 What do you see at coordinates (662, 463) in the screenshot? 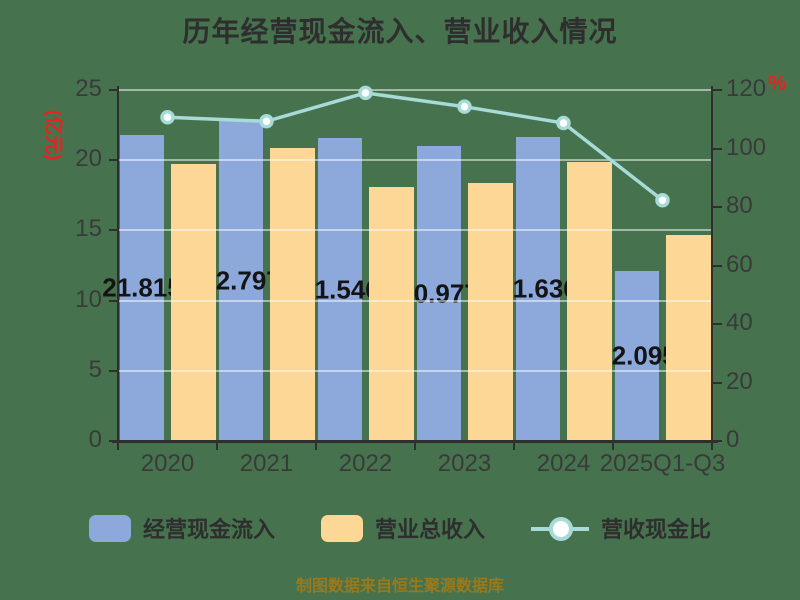
I see `x-axis-category-label: 2025Q1-Q3` at bounding box center [662, 463].